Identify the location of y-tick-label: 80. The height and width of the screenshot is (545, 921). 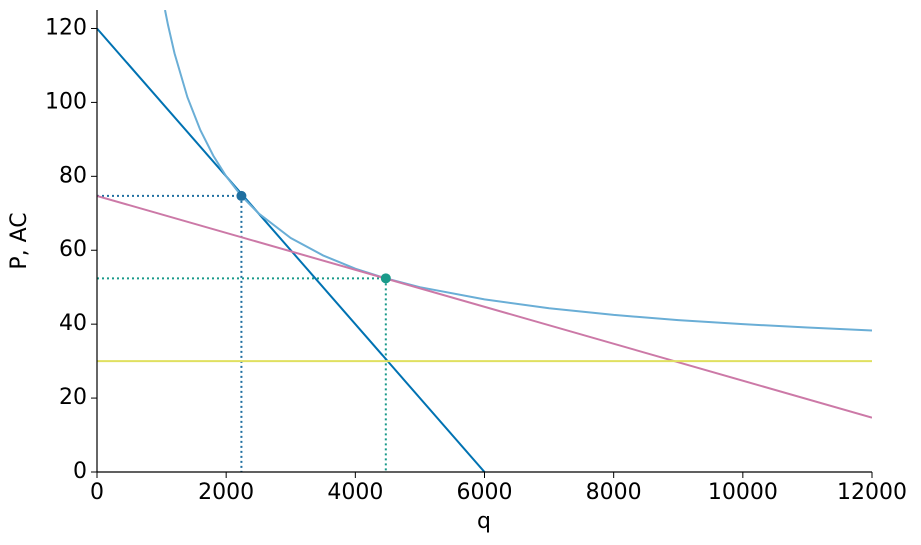
(73, 175).